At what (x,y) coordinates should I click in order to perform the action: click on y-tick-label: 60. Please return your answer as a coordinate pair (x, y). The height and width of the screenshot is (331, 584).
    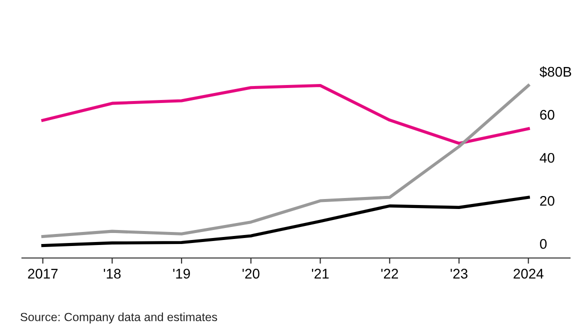
    Looking at the image, I should click on (547, 115).